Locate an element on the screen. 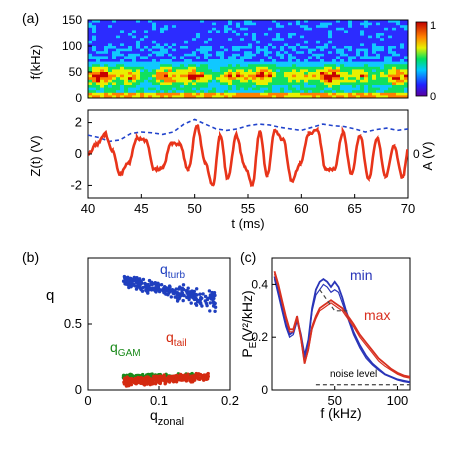 The image size is (474, 463). scatter-point-q_turb is located at coordinates (177, 298).